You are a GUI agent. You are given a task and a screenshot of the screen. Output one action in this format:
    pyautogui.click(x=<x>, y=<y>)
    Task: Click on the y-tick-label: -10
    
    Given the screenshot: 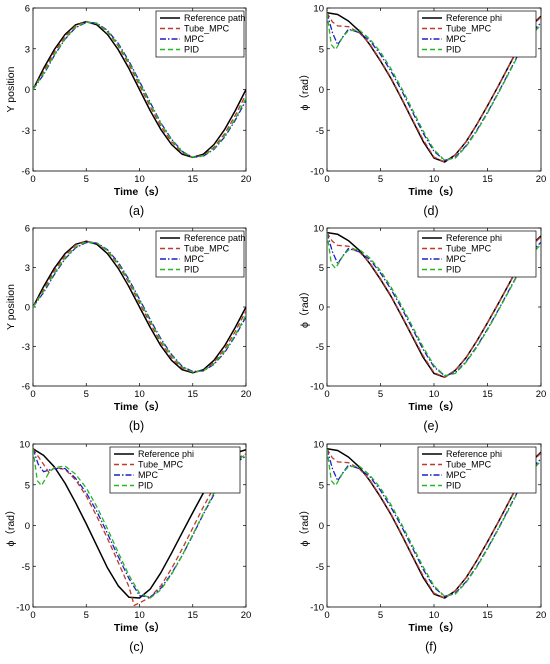 What is the action you would take?
    pyautogui.click(x=317, y=172)
    